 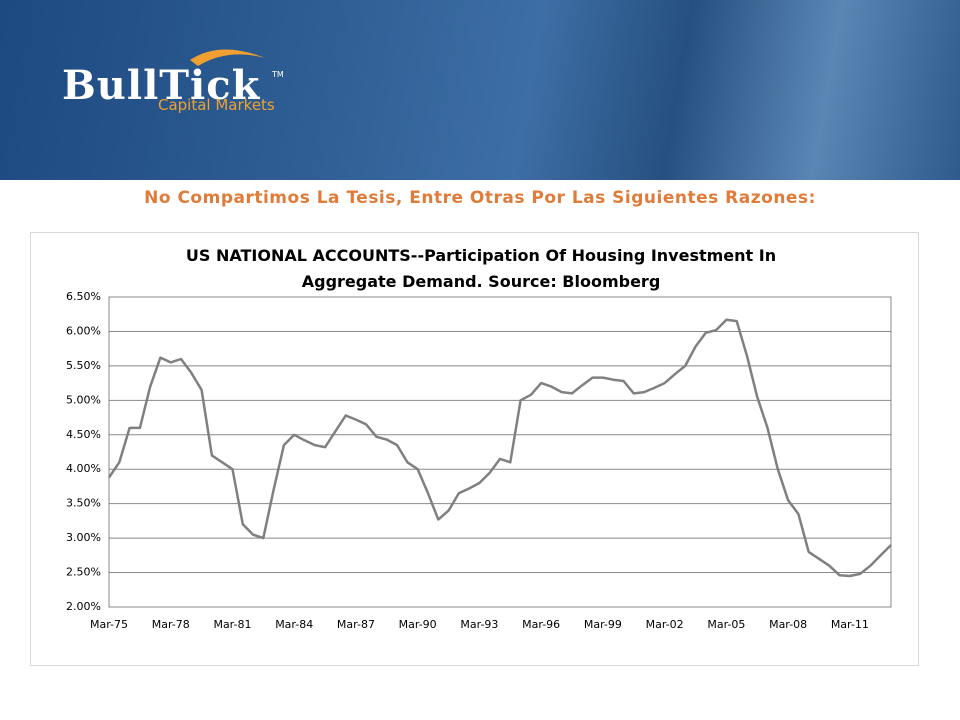 I want to click on y-tick-label: 6.50%, so click(x=83, y=296).